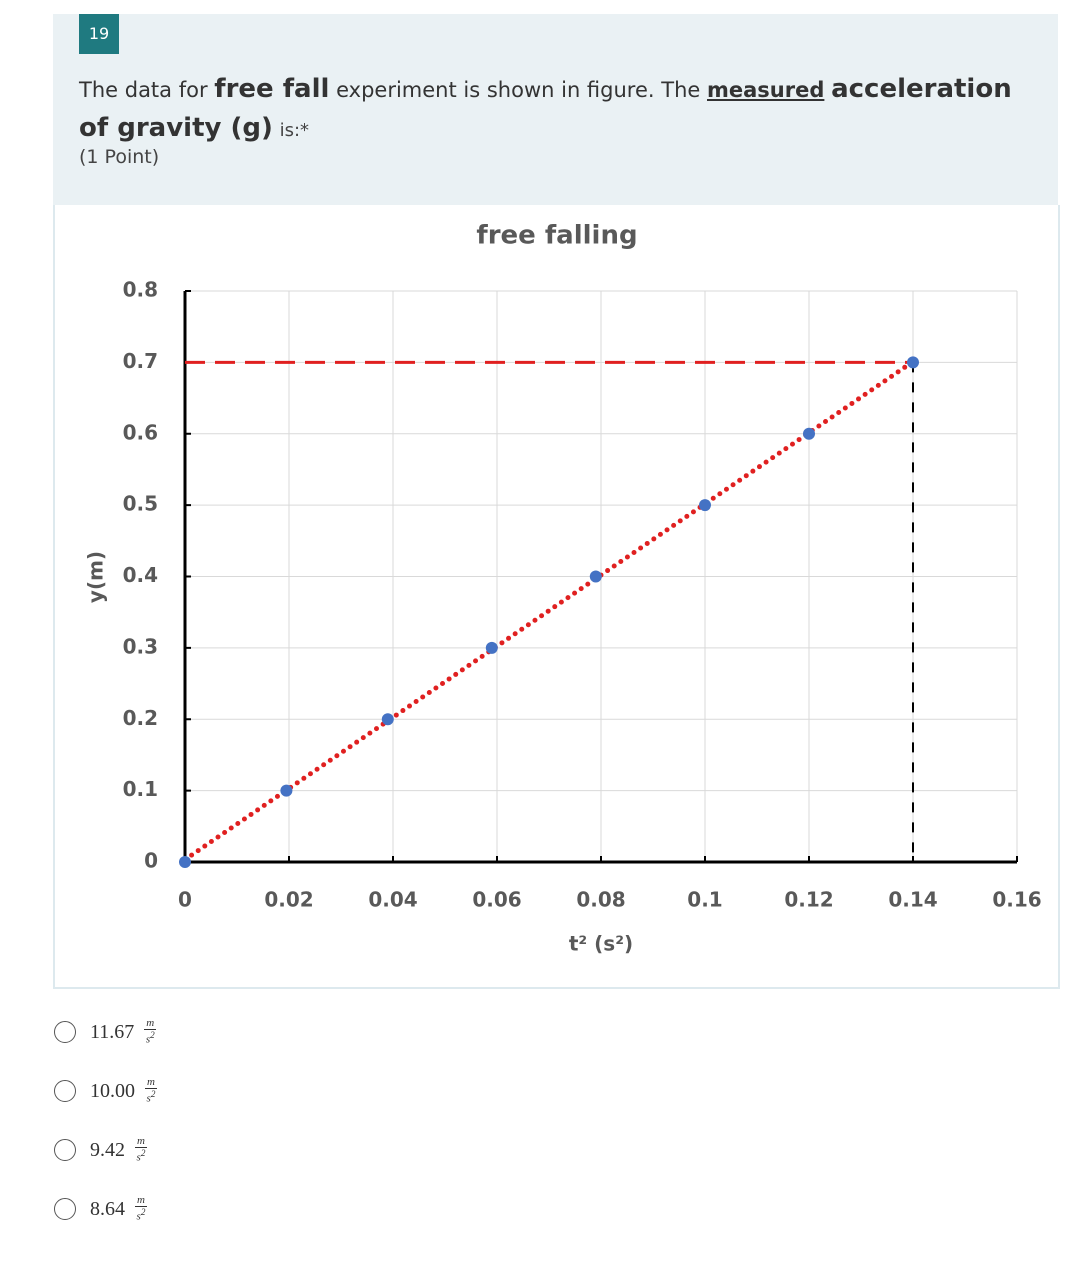 The image size is (1080, 1279). I want to click on x-tick-label: 0.1, so click(704, 900).